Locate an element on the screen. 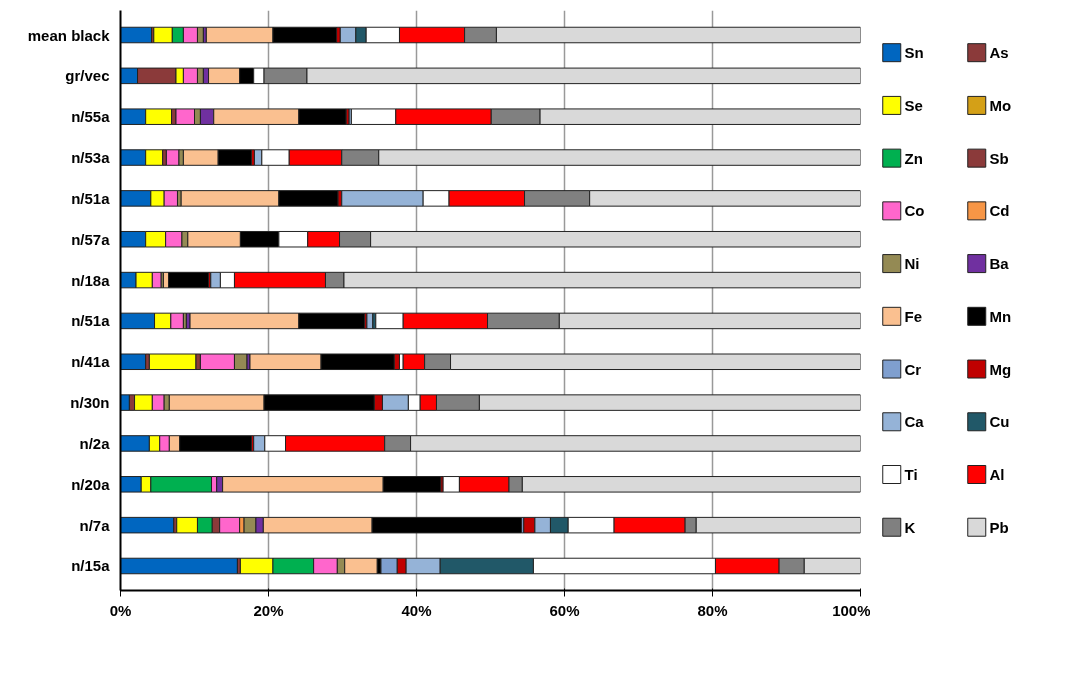 Image resolution: width=1086 pixels, height=676 pixels. y-tick-label: mean black is located at coordinates (69, 35).